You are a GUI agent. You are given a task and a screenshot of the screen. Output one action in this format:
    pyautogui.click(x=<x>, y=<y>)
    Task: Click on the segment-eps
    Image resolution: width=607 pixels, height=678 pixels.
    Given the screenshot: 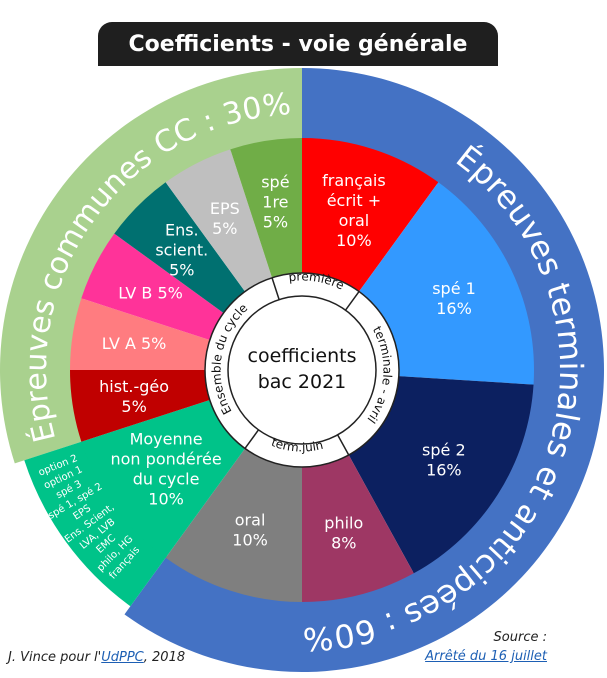 What is the action you would take?
    pyautogui.click(x=219, y=220)
    